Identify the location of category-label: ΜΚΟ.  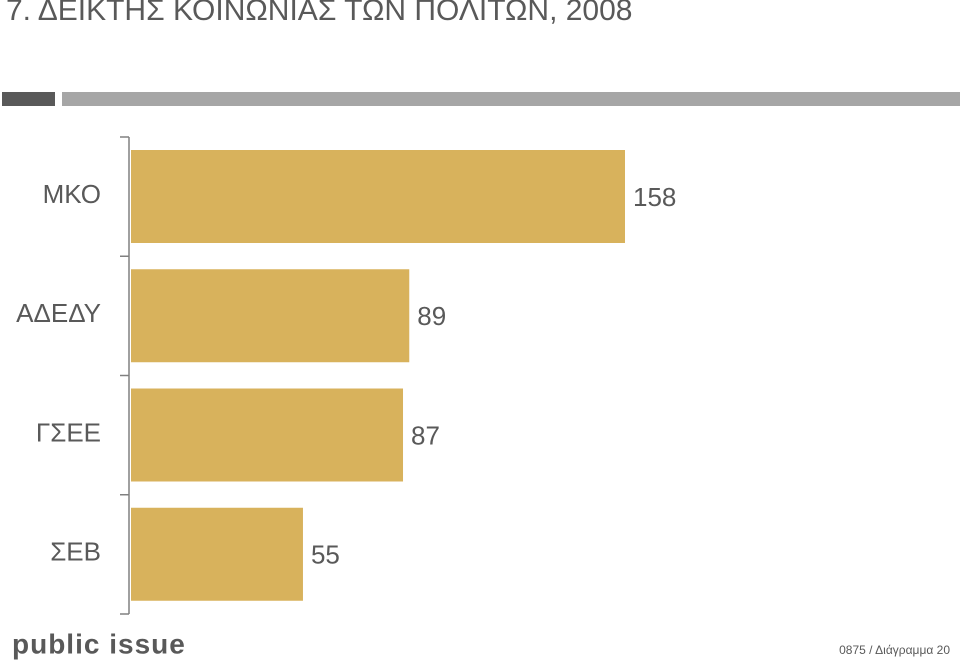
(72, 194).